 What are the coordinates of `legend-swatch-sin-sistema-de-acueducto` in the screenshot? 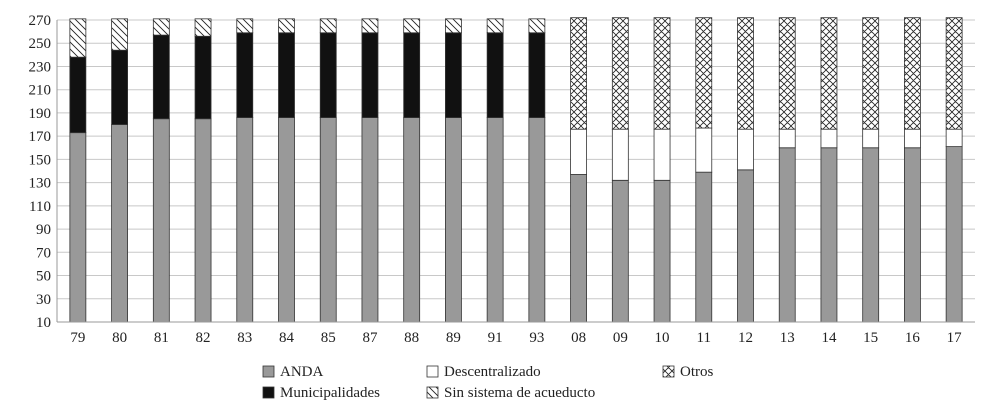 It's located at (432, 392).